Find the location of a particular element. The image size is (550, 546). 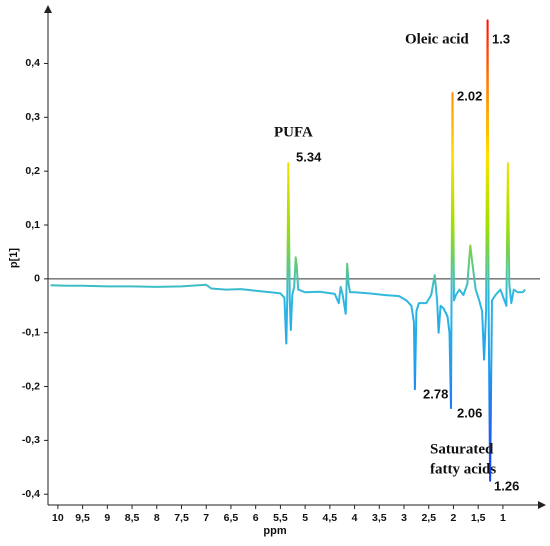

x-tick-label: 3 is located at coordinates (404, 518).